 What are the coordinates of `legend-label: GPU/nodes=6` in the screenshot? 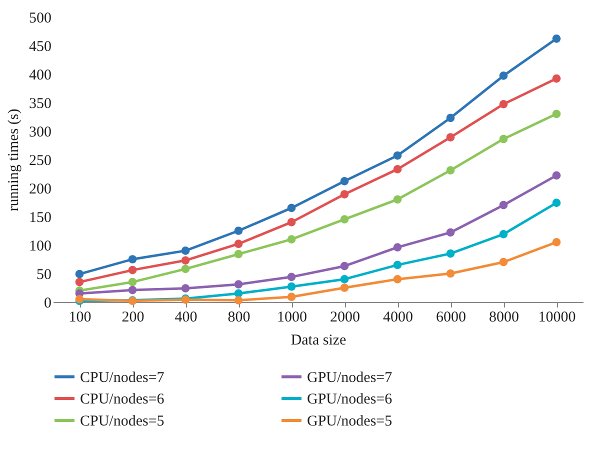 It's located at (350, 400).